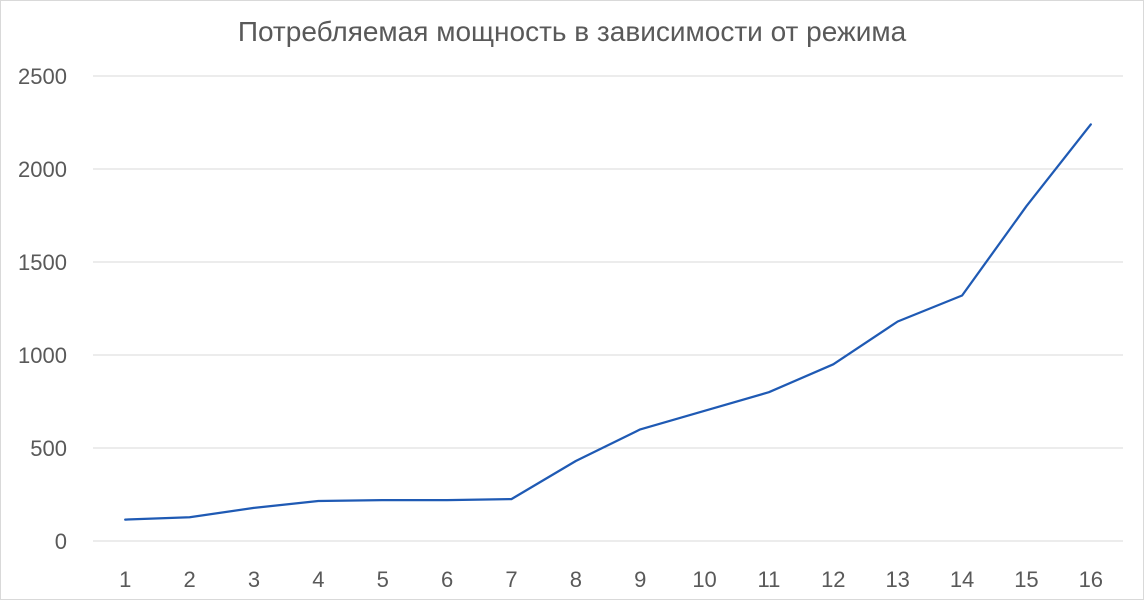 The height and width of the screenshot is (600, 1144). What do you see at coordinates (897, 579) in the screenshot?
I see `x-tick-label: 13` at bounding box center [897, 579].